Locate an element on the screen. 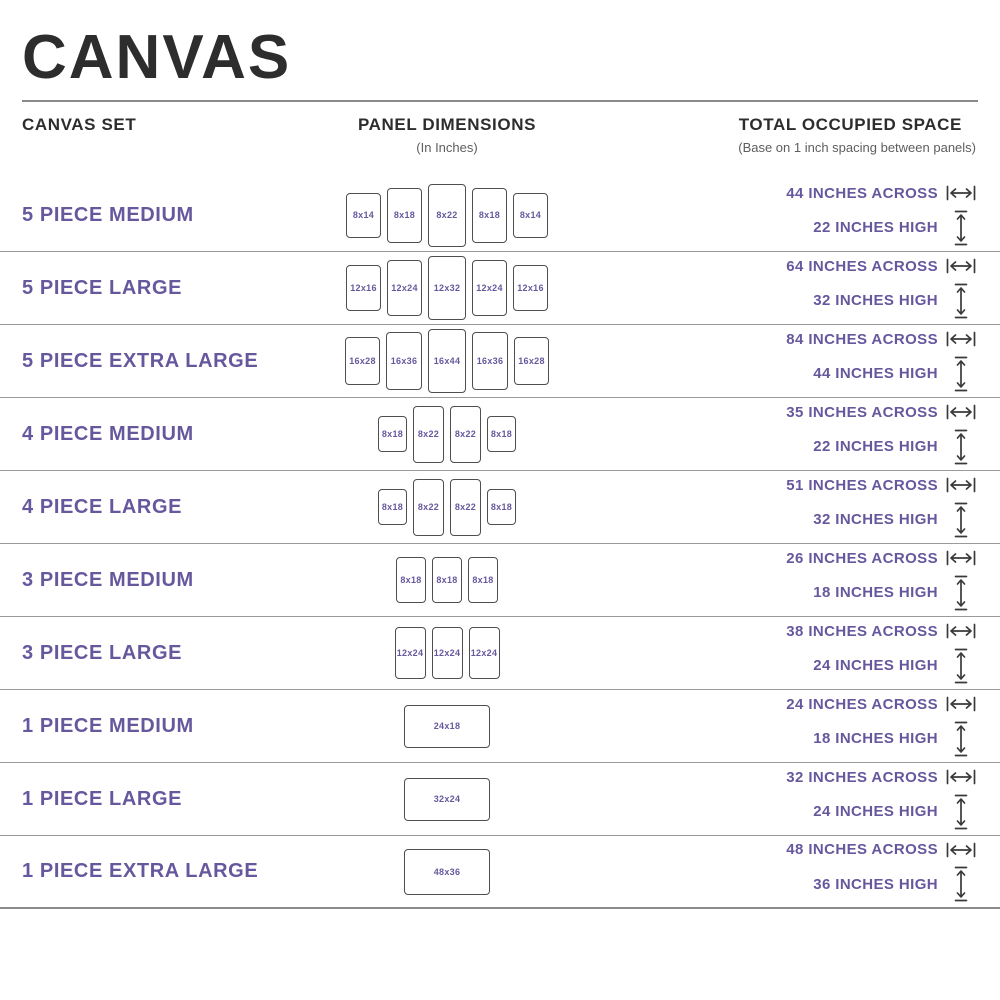 This screenshot has height=1000, width=1000. panel-box: 48x36 is located at coordinates (447, 871).